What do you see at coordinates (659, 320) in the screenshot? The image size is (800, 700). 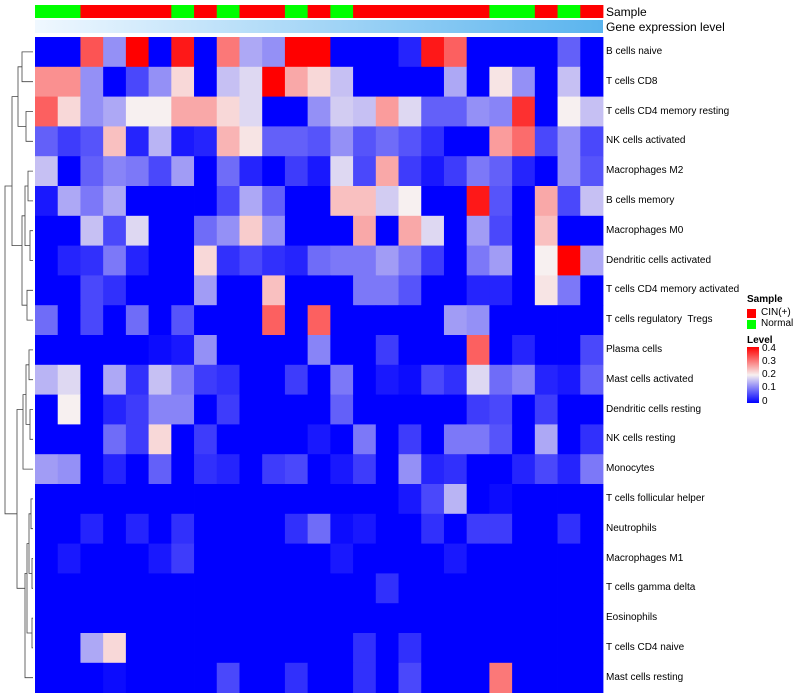 I see `row-label: T cells regulatory Tregs` at bounding box center [659, 320].